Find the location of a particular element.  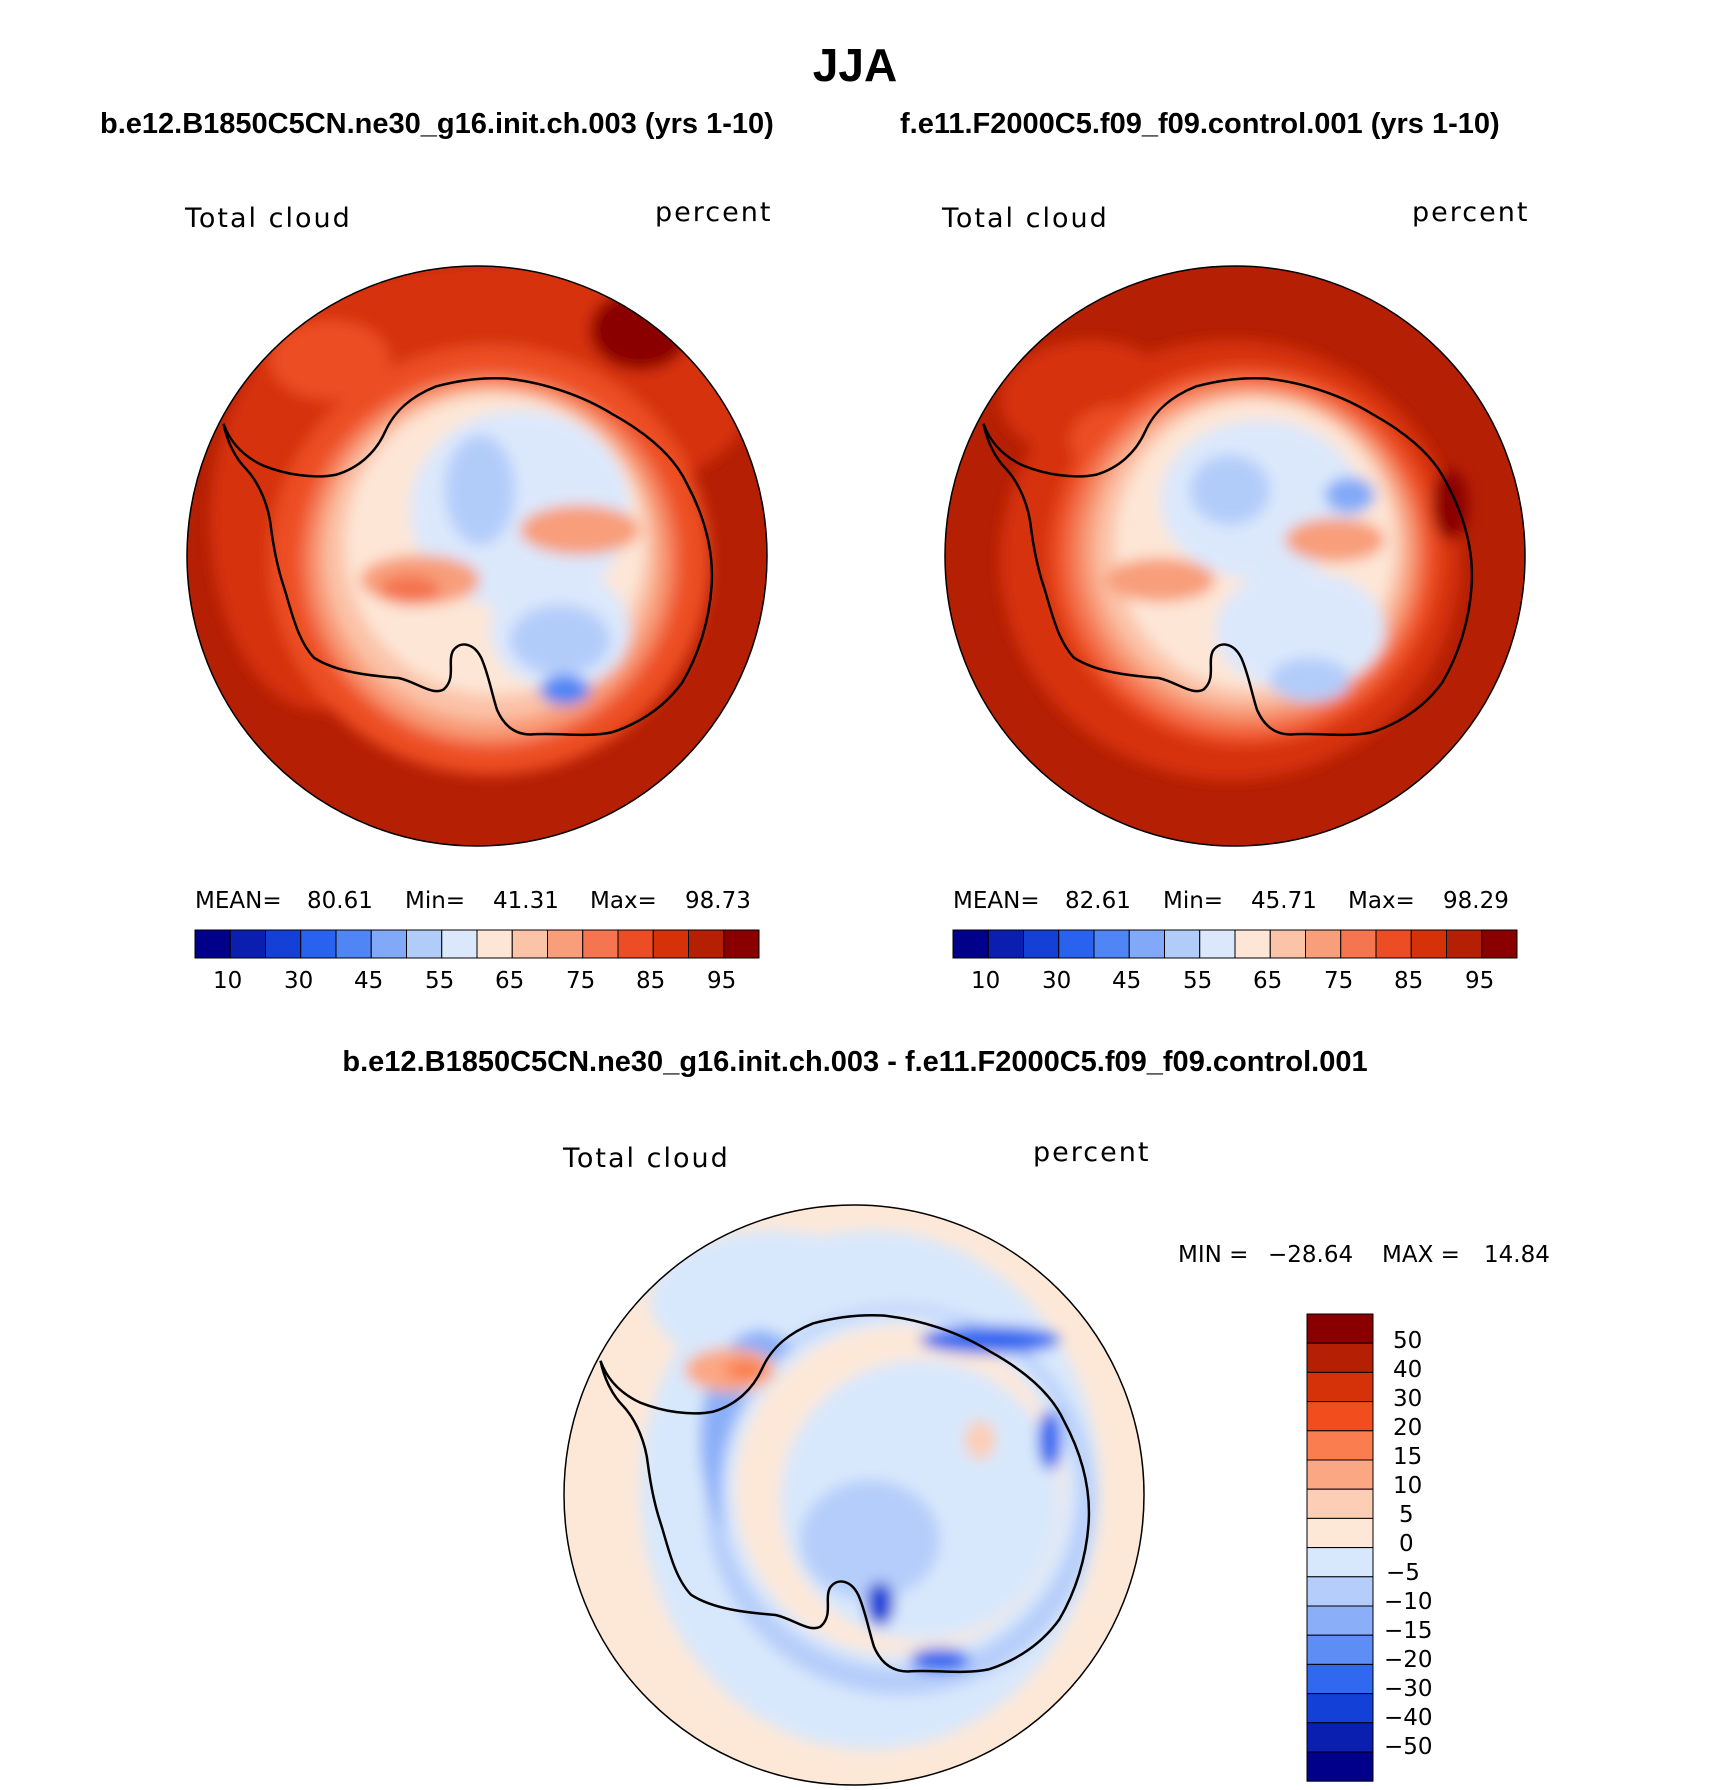

diff-variable-label: Total cloud is located at coordinates (646, 1158).